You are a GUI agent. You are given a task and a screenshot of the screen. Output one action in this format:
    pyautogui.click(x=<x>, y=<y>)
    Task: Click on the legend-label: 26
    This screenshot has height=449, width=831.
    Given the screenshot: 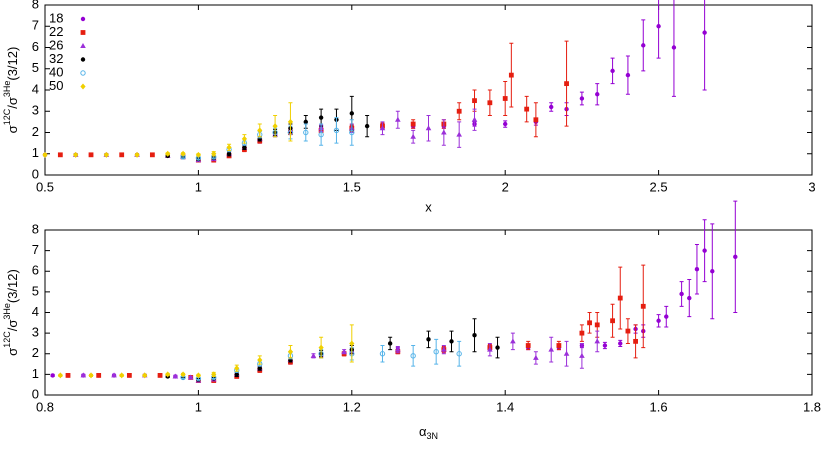 What is the action you would take?
    pyautogui.click(x=56, y=44)
    